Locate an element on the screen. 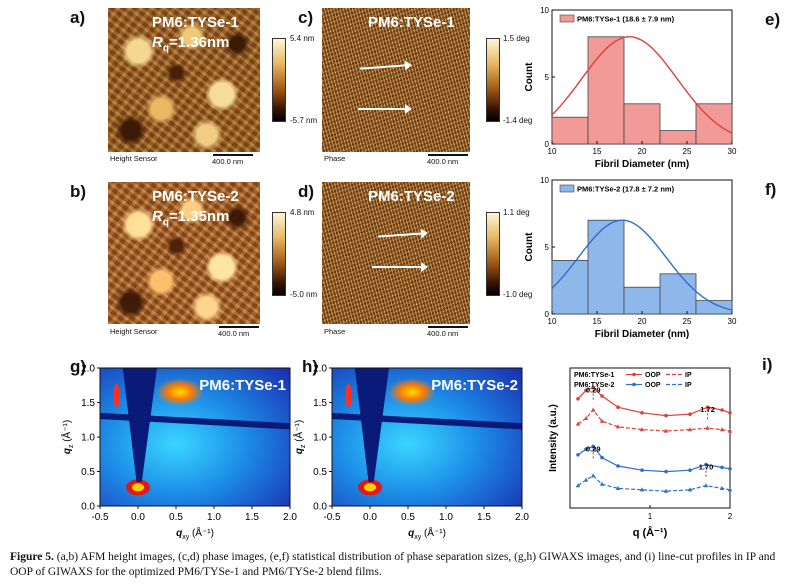 This screenshot has width=800, height=584. panel-a-colorbar is located at coordinates (279, 80).